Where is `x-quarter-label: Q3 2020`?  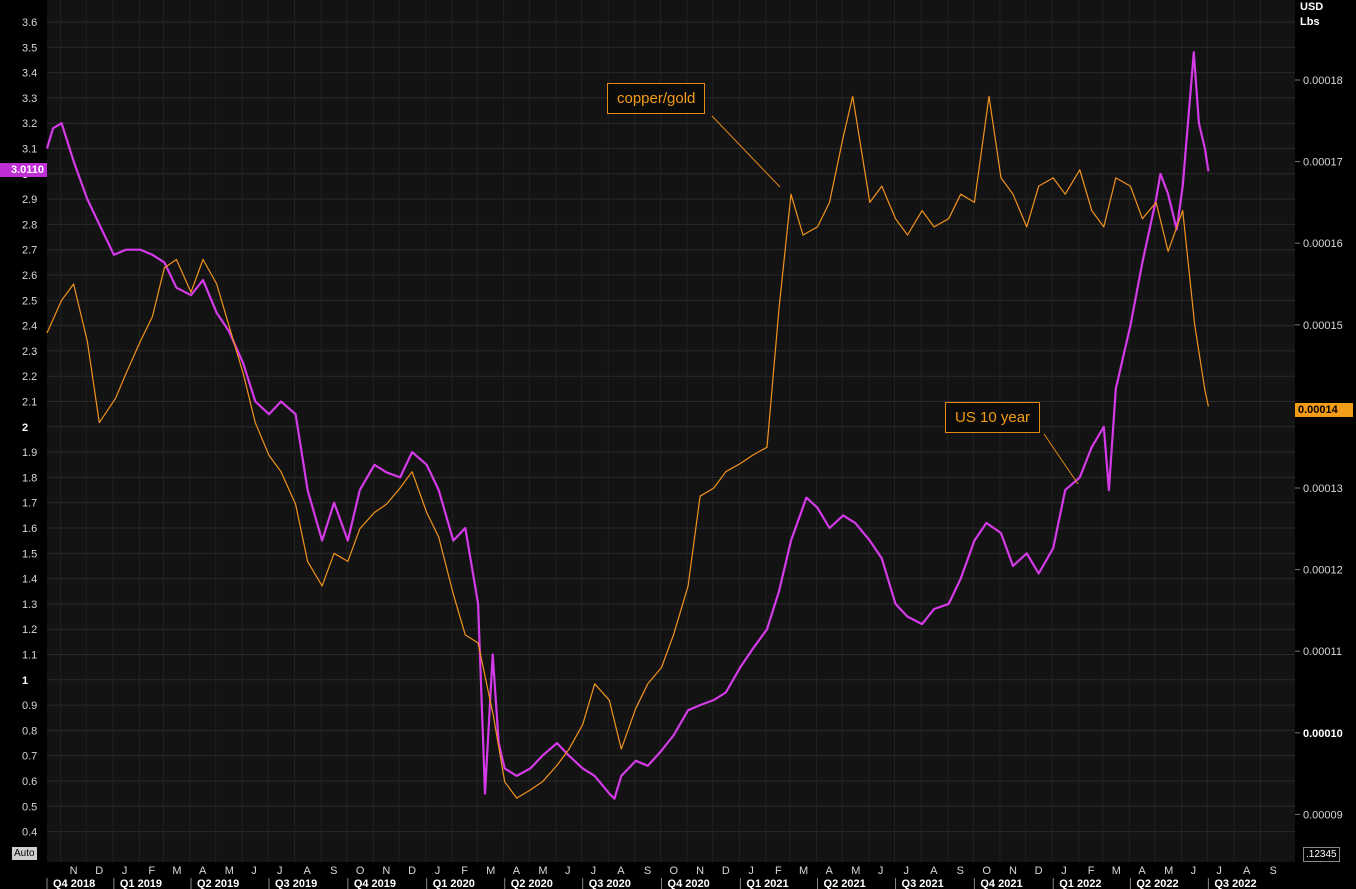
x-quarter-label: Q3 2020 is located at coordinates (610, 883).